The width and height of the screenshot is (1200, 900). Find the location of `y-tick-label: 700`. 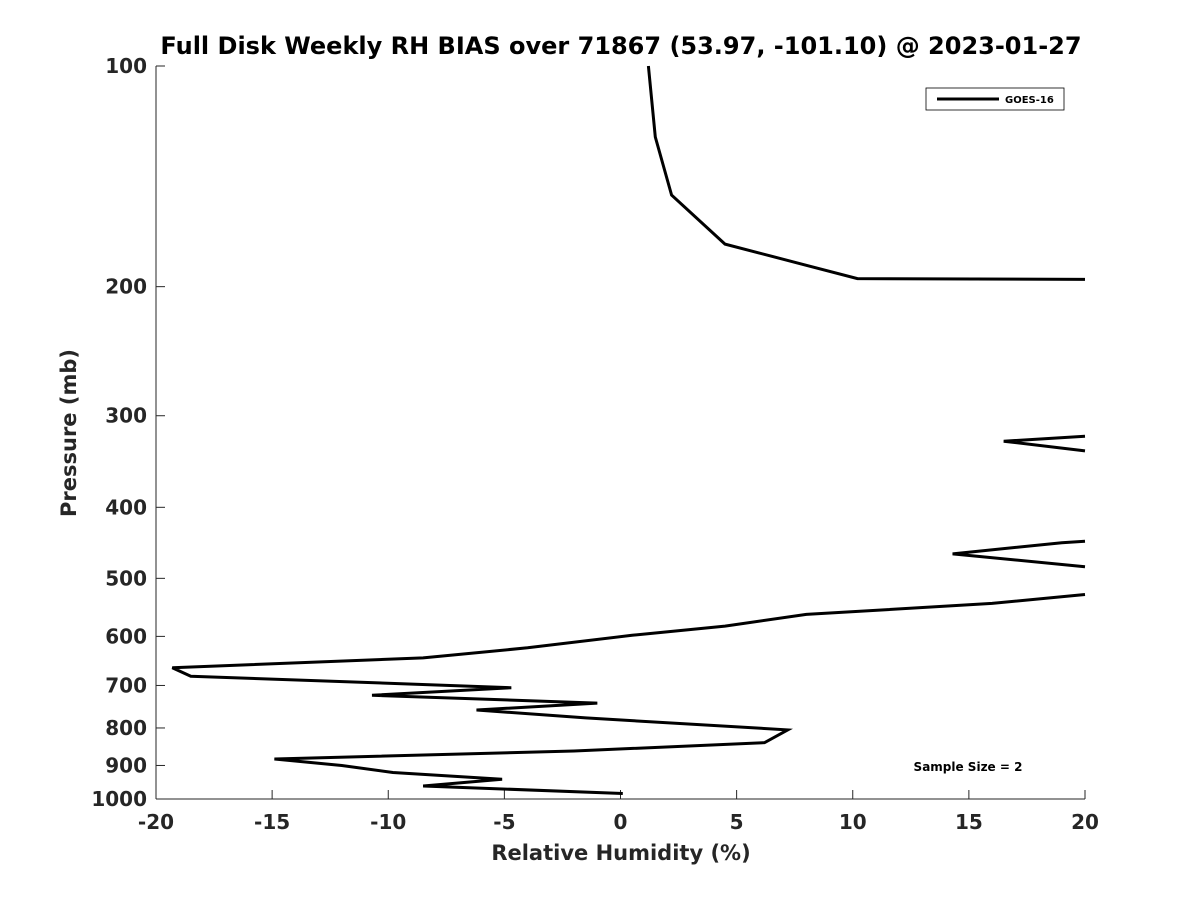

y-tick-label: 700 is located at coordinates (126, 685).